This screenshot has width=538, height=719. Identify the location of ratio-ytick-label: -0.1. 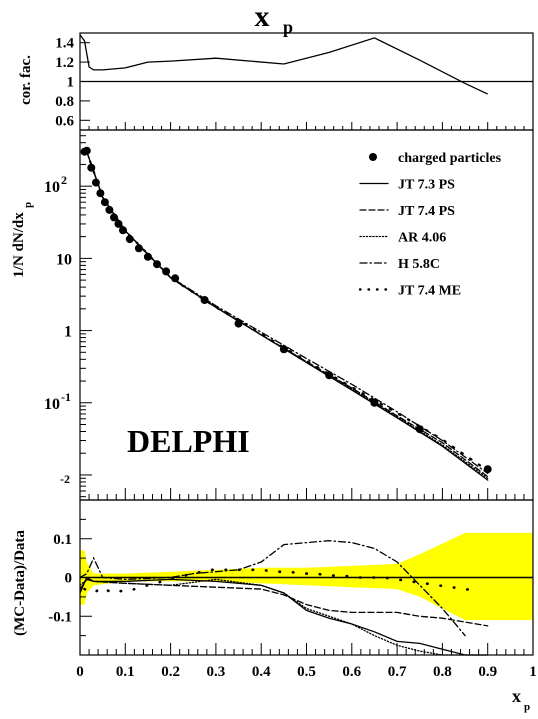
(60, 617).